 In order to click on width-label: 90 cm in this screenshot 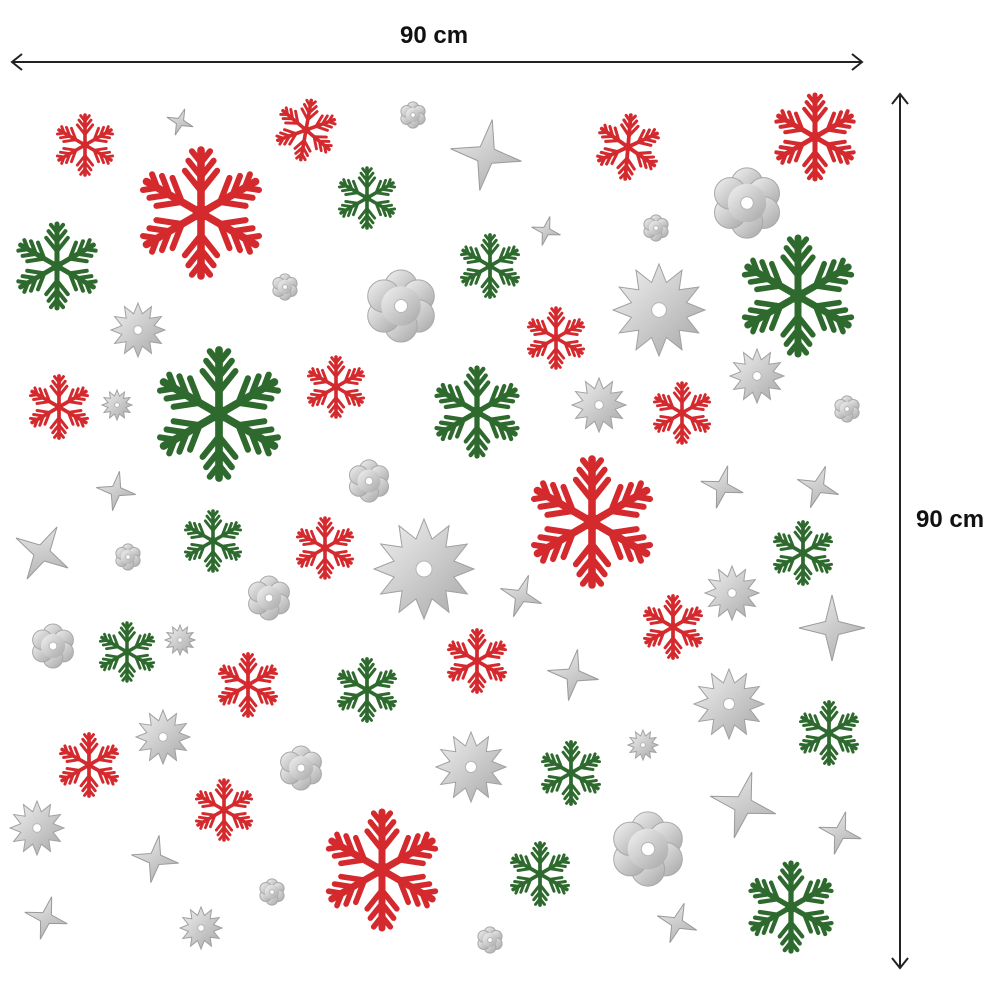, I will do `click(434, 35)`.